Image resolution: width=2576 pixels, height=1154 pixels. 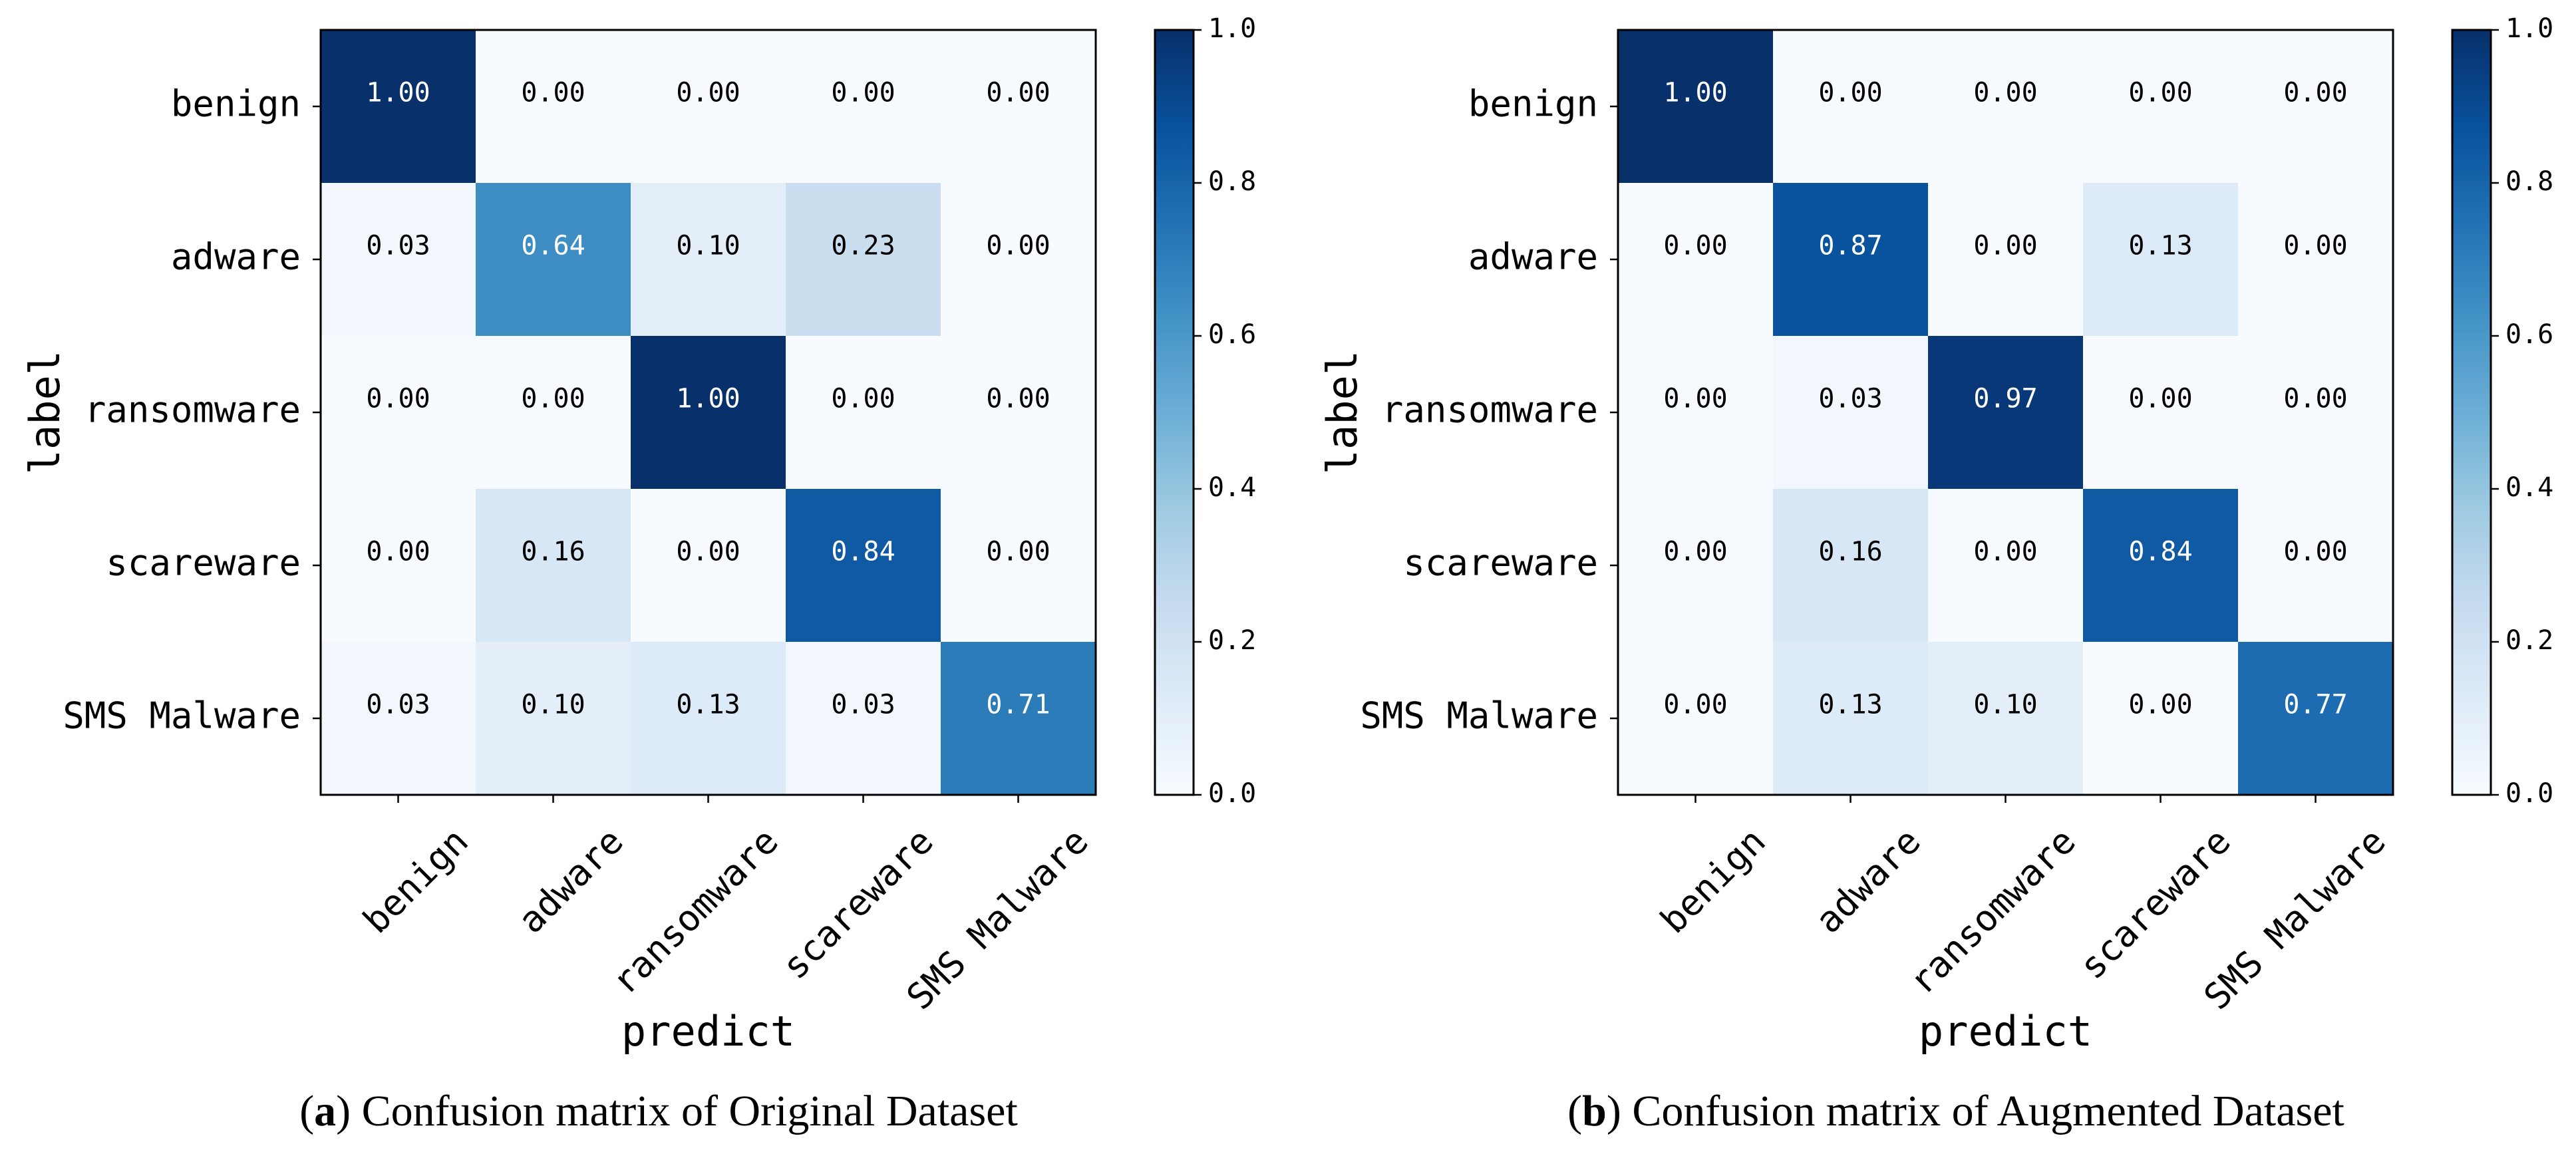 I want to click on colorbar-tick-label: 0.6, so click(x=2529, y=334).